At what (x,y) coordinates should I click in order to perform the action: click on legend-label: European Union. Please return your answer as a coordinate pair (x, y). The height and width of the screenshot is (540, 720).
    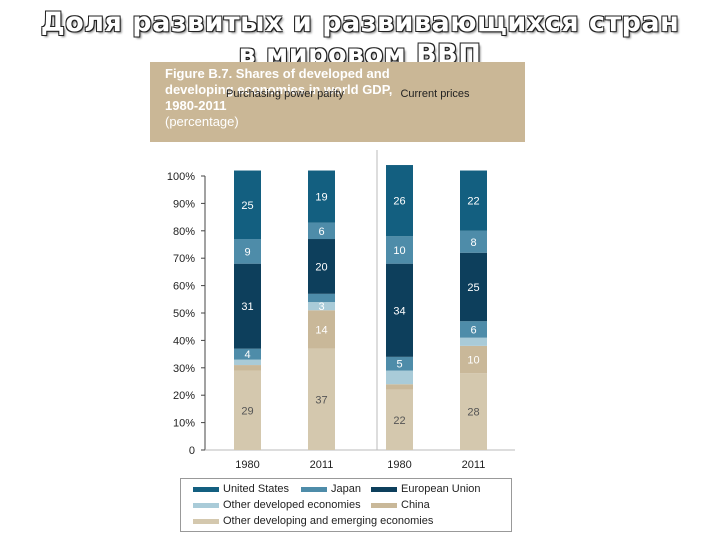
    Looking at the image, I should click on (441, 489).